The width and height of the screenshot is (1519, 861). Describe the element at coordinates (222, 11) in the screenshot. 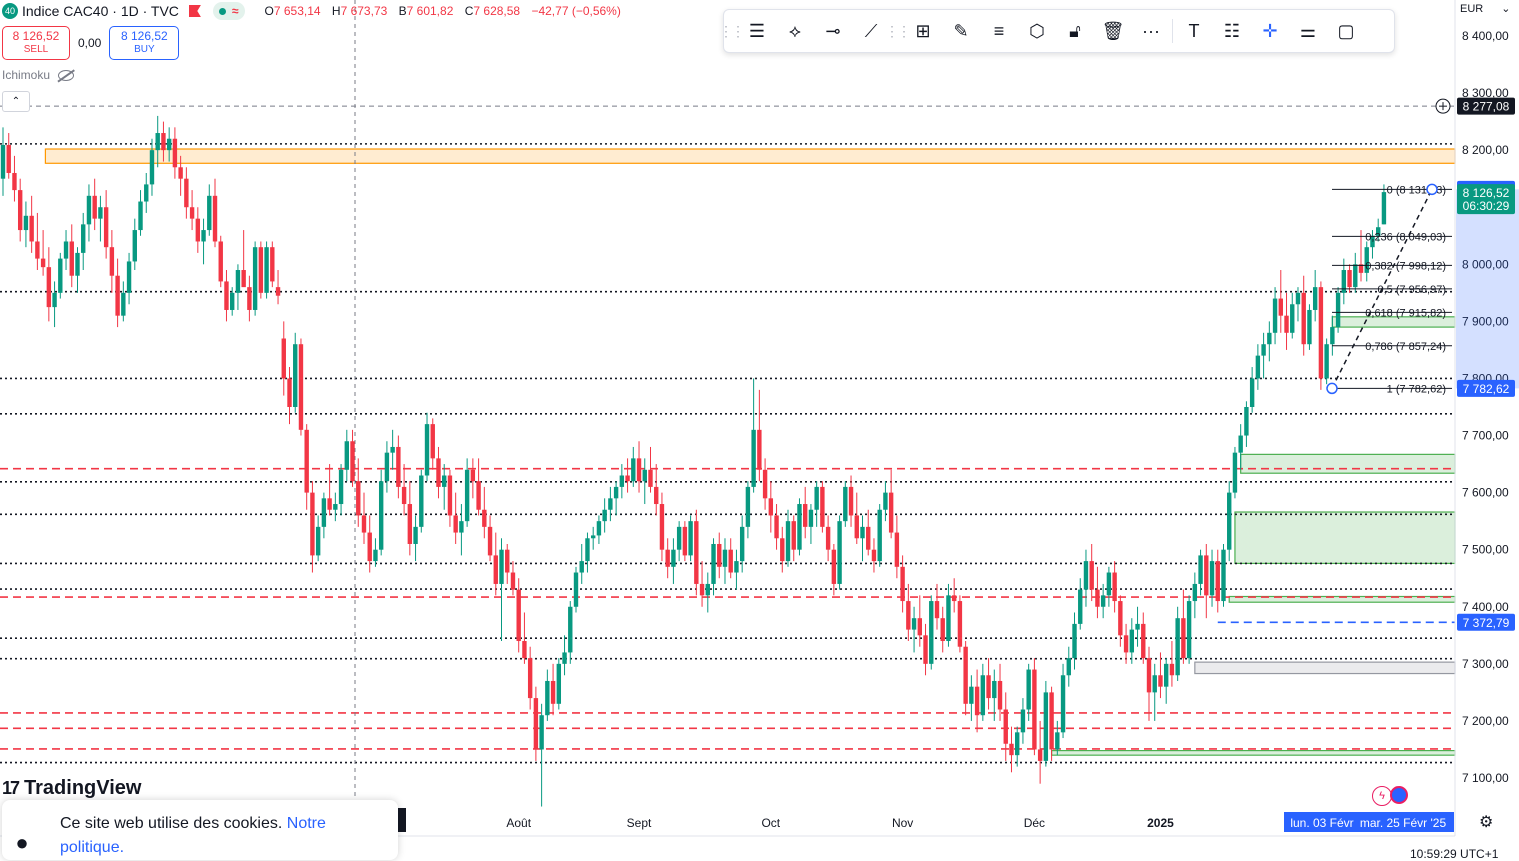

I see `market-open-icon` at that location.